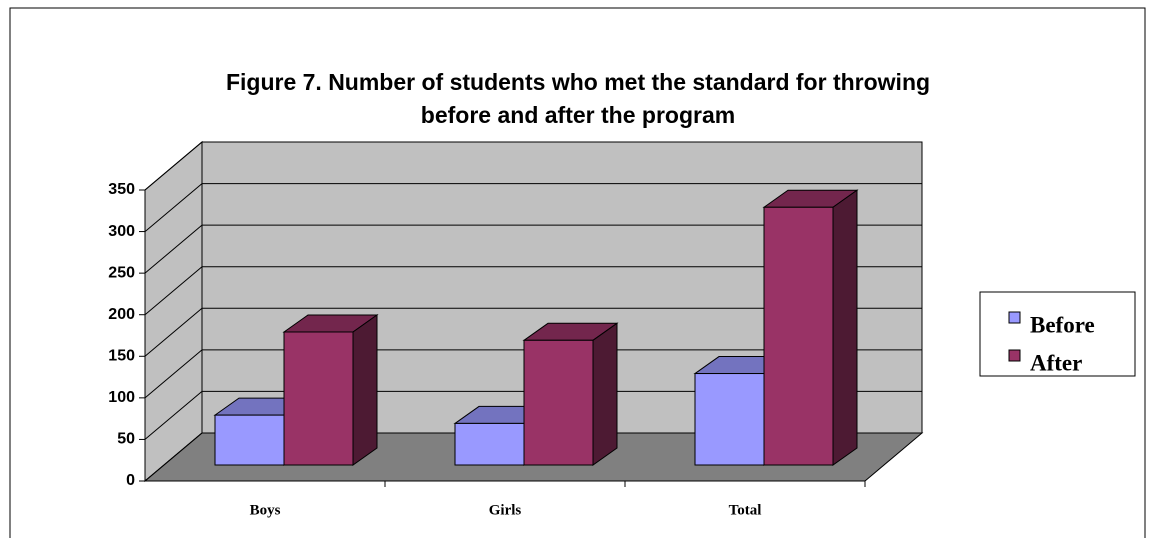 The width and height of the screenshot is (1155, 538). What do you see at coordinates (121, 231) in the screenshot?
I see `y-tick-label: 300` at bounding box center [121, 231].